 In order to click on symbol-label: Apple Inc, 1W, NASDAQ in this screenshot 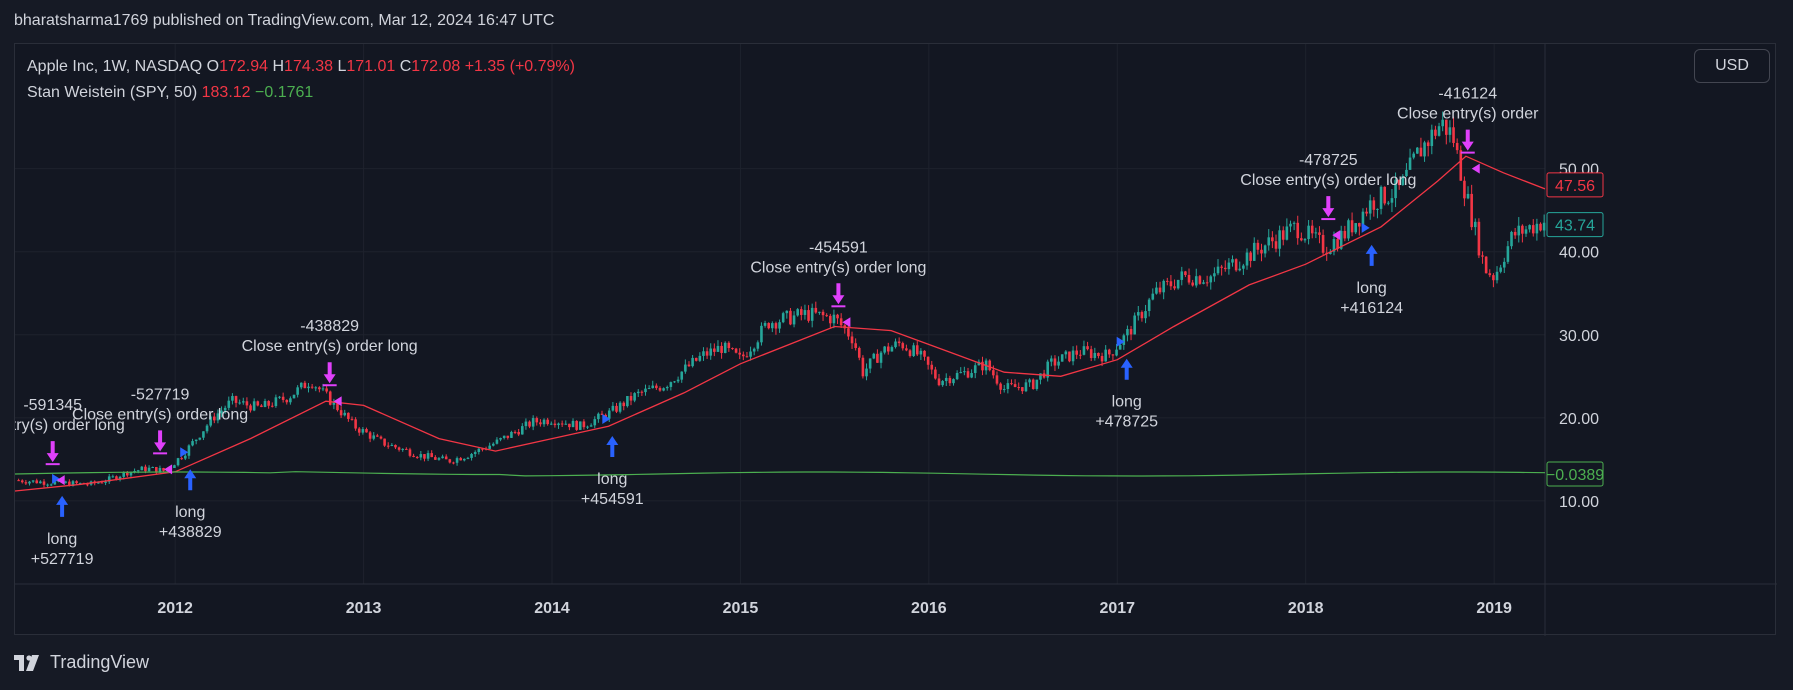, I will do `click(115, 66)`.